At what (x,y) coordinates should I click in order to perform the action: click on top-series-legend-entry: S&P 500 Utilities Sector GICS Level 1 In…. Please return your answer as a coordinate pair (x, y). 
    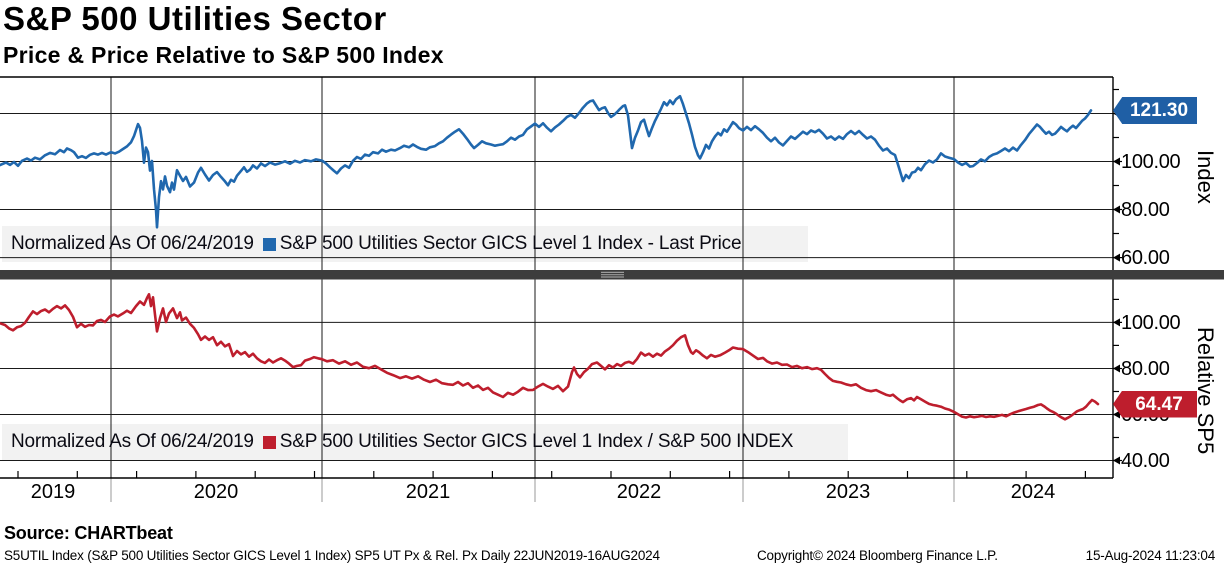
    Looking at the image, I should click on (502, 244).